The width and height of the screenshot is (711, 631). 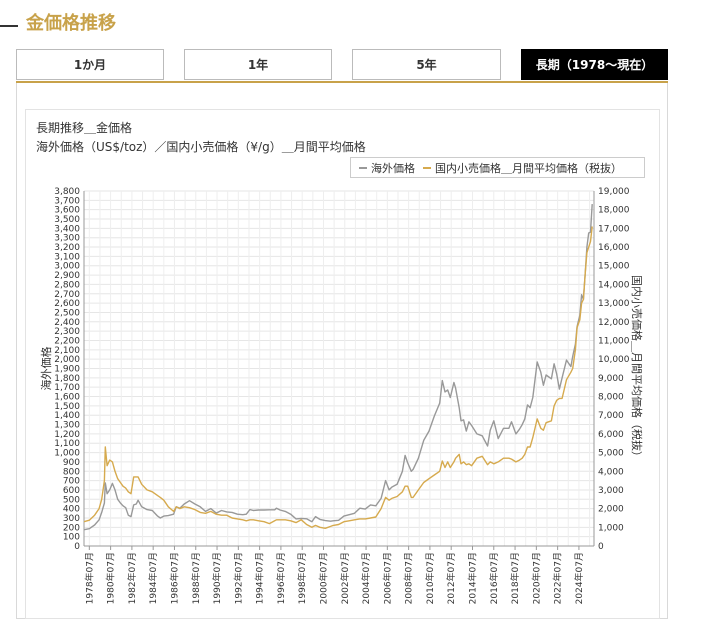 What do you see at coordinates (67, 351) in the screenshot?
I see `y-tick-label: 2,100` at bounding box center [67, 351].